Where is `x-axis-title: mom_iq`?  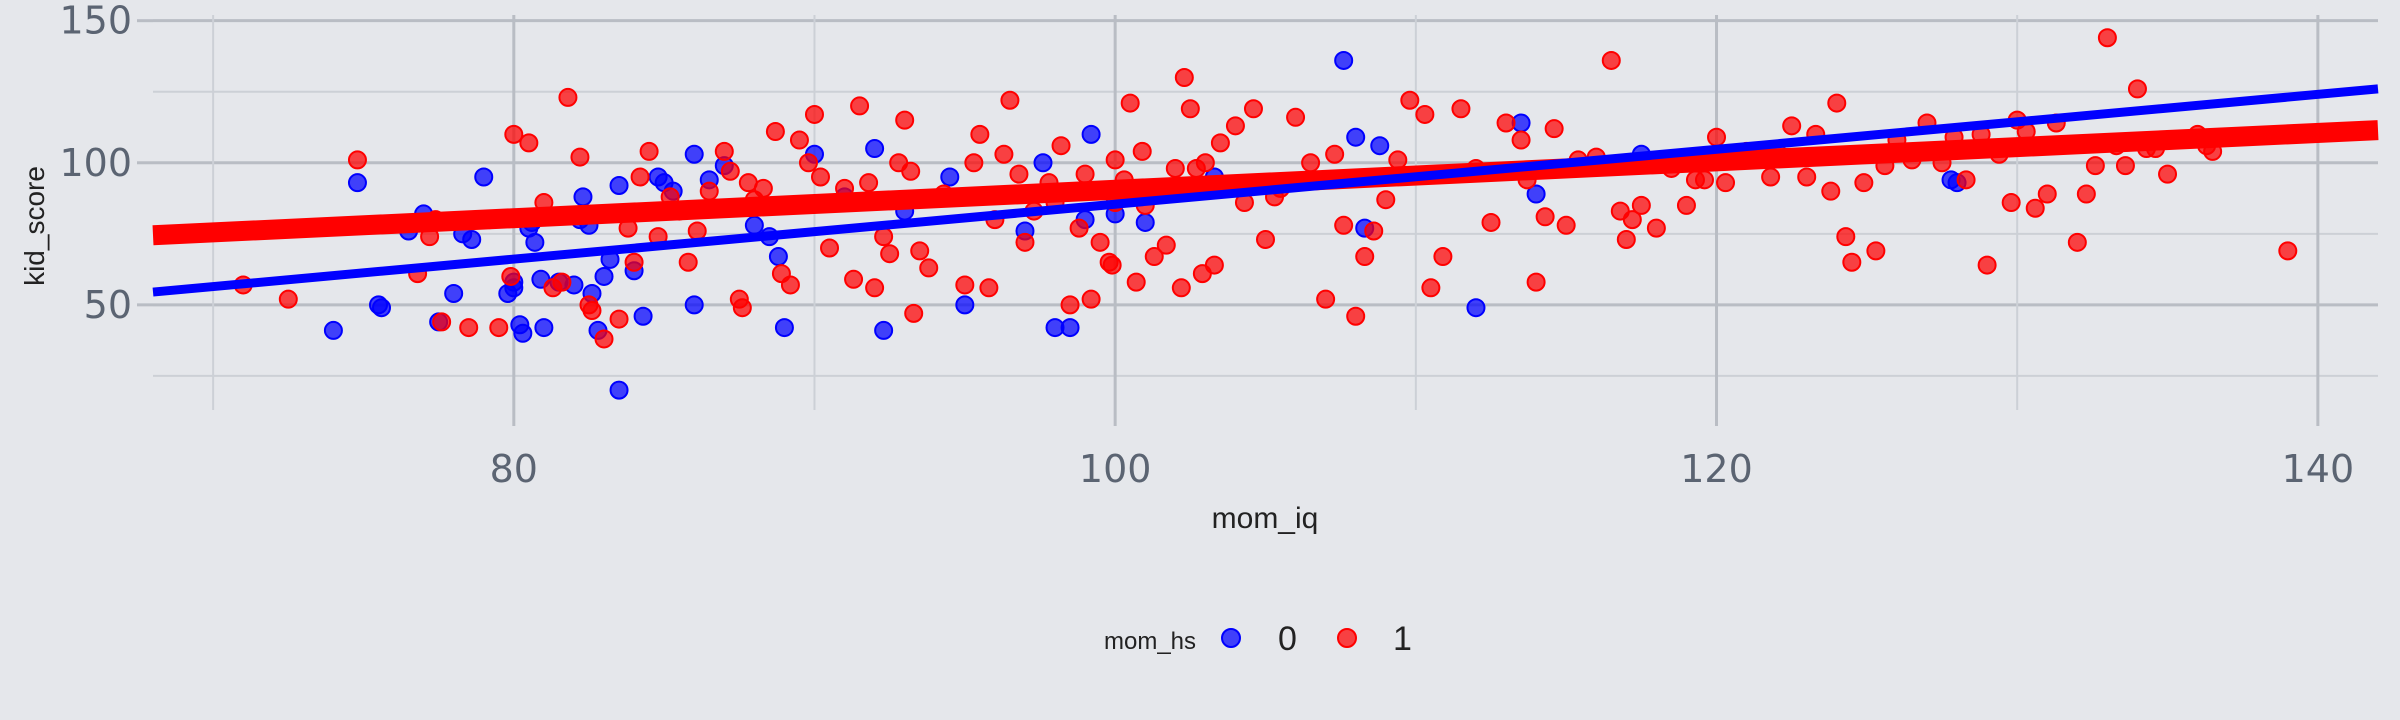 x-axis-title: mom_iq is located at coordinates (1265, 518).